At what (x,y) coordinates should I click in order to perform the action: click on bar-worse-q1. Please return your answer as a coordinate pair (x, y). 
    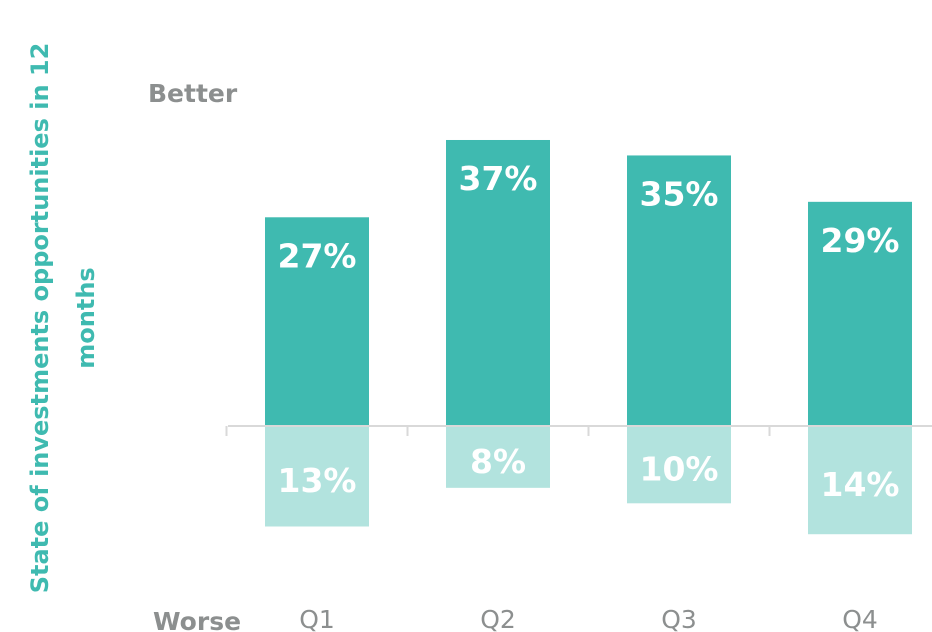
    Looking at the image, I should click on (317, 476).